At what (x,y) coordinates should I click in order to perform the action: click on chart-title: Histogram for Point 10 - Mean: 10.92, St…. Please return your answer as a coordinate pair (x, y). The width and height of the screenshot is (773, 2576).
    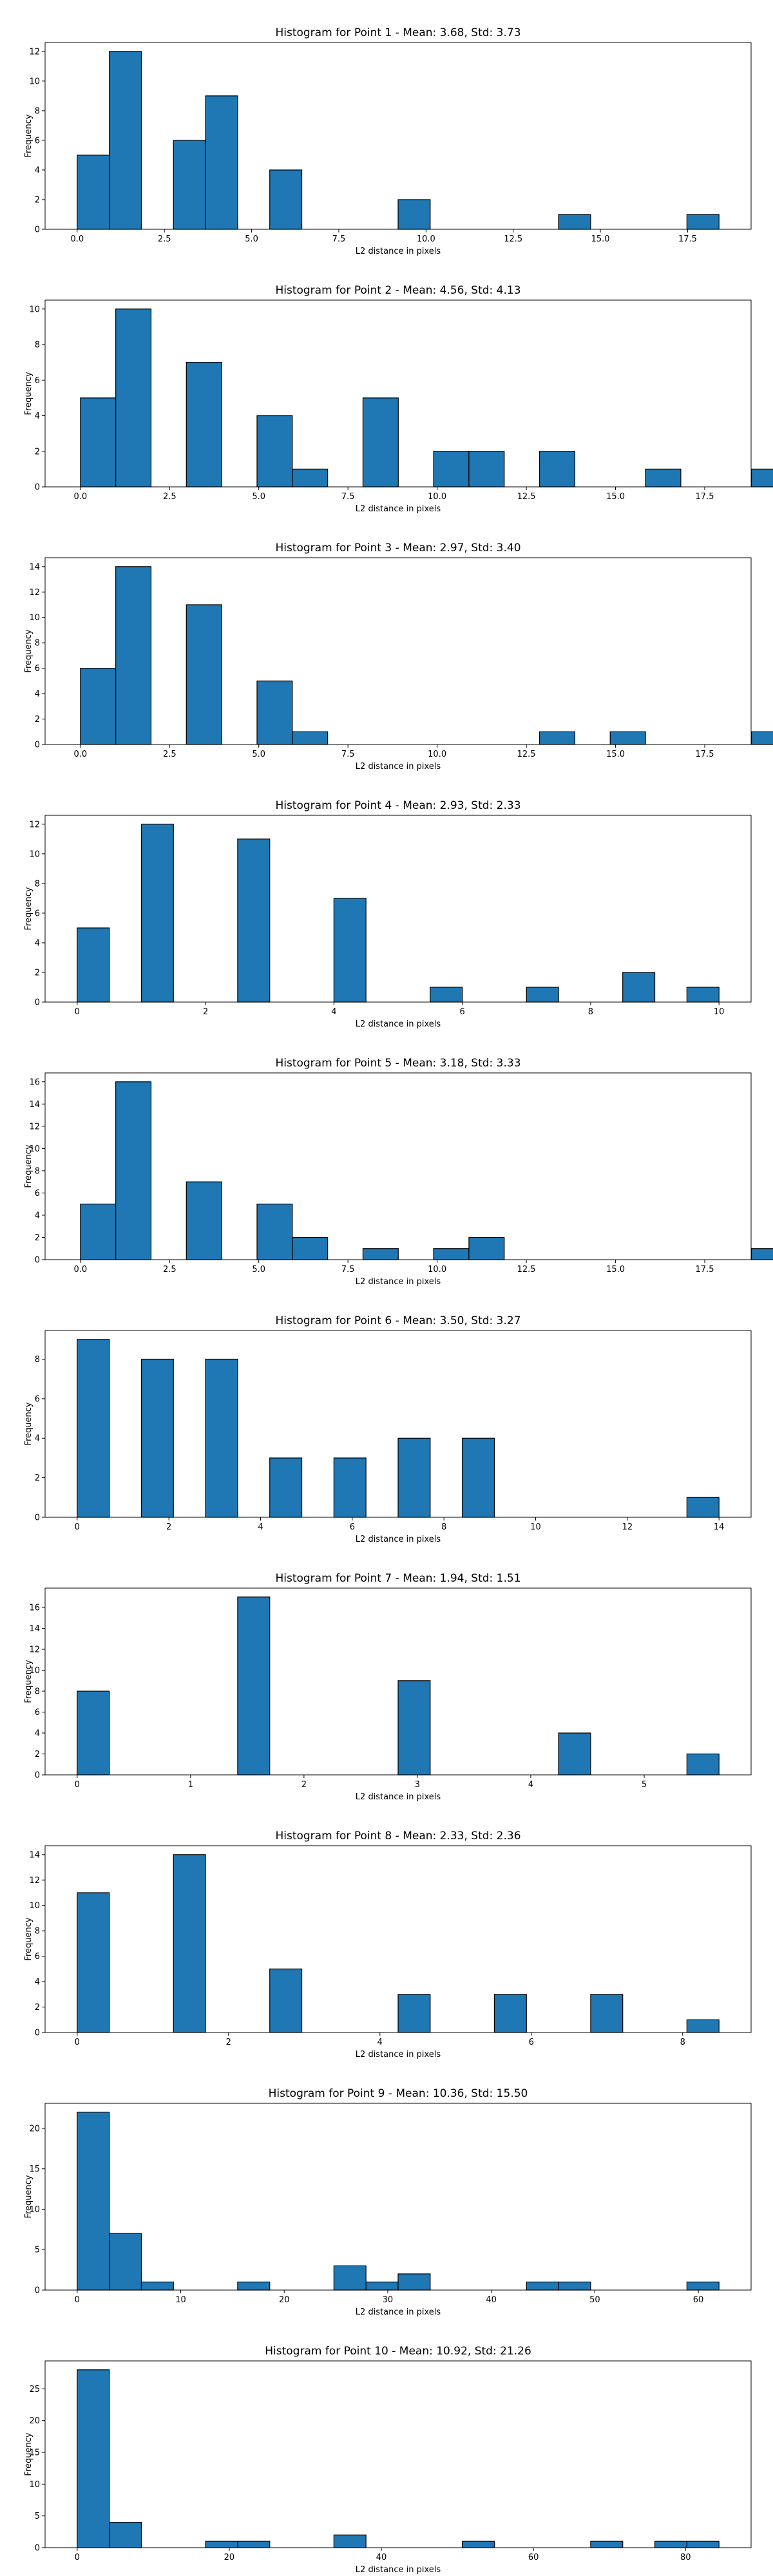
    Looking at the image, I should click on (398, 2351).